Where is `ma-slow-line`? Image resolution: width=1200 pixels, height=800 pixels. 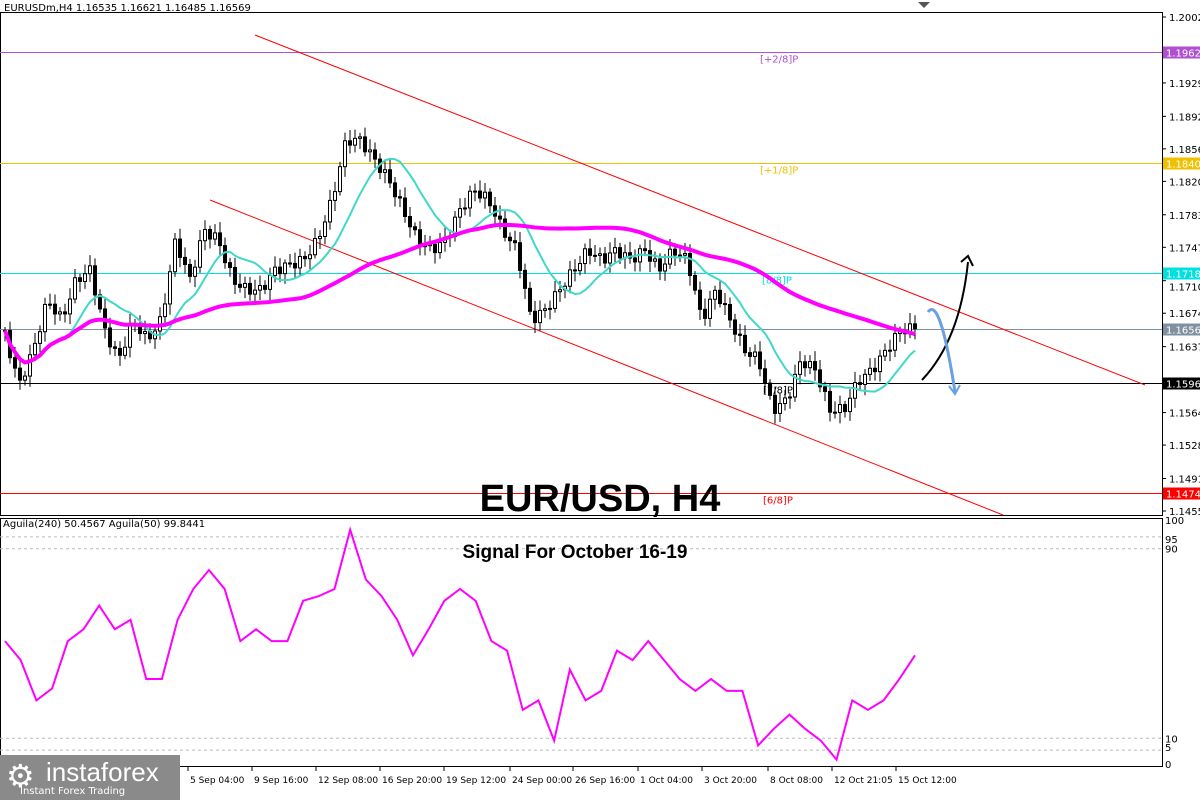
ma-slow-line is located at coordinates (459, 293).